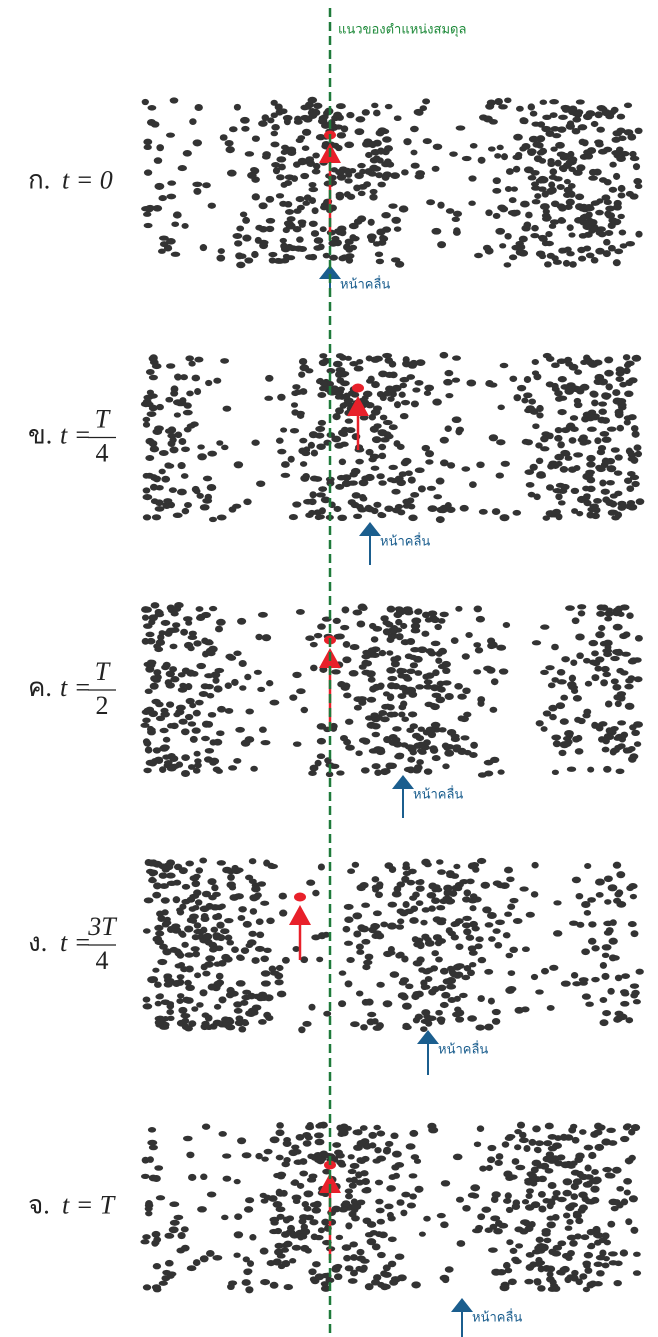  Describe the element at coordinates (75, 434) in the screenshot. I see `time-label: t =` at that location.